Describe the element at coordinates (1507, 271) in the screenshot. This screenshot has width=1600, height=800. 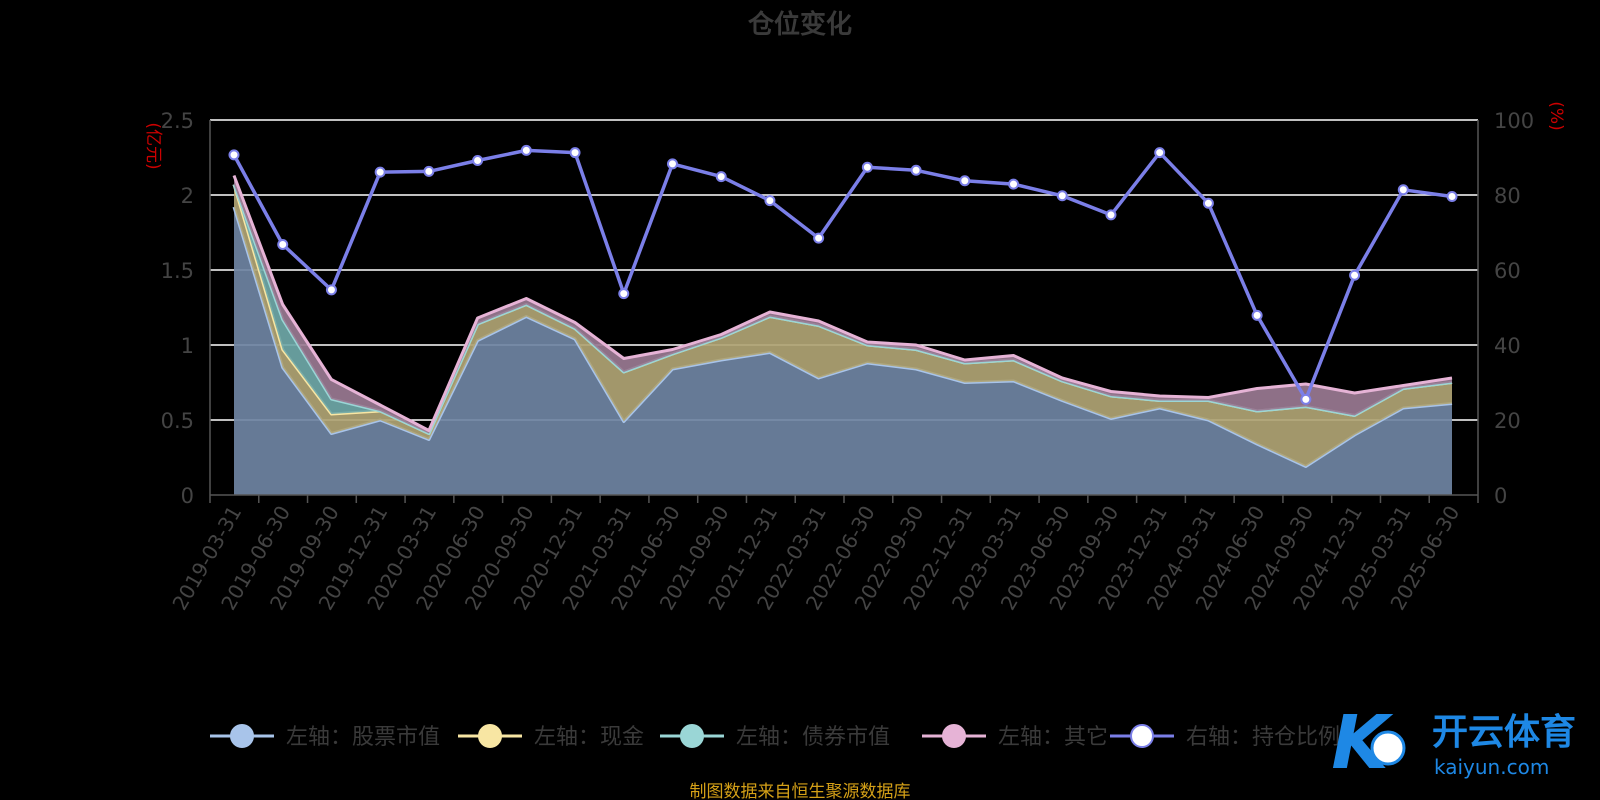
I see `right-tick-label: 60` at that location.